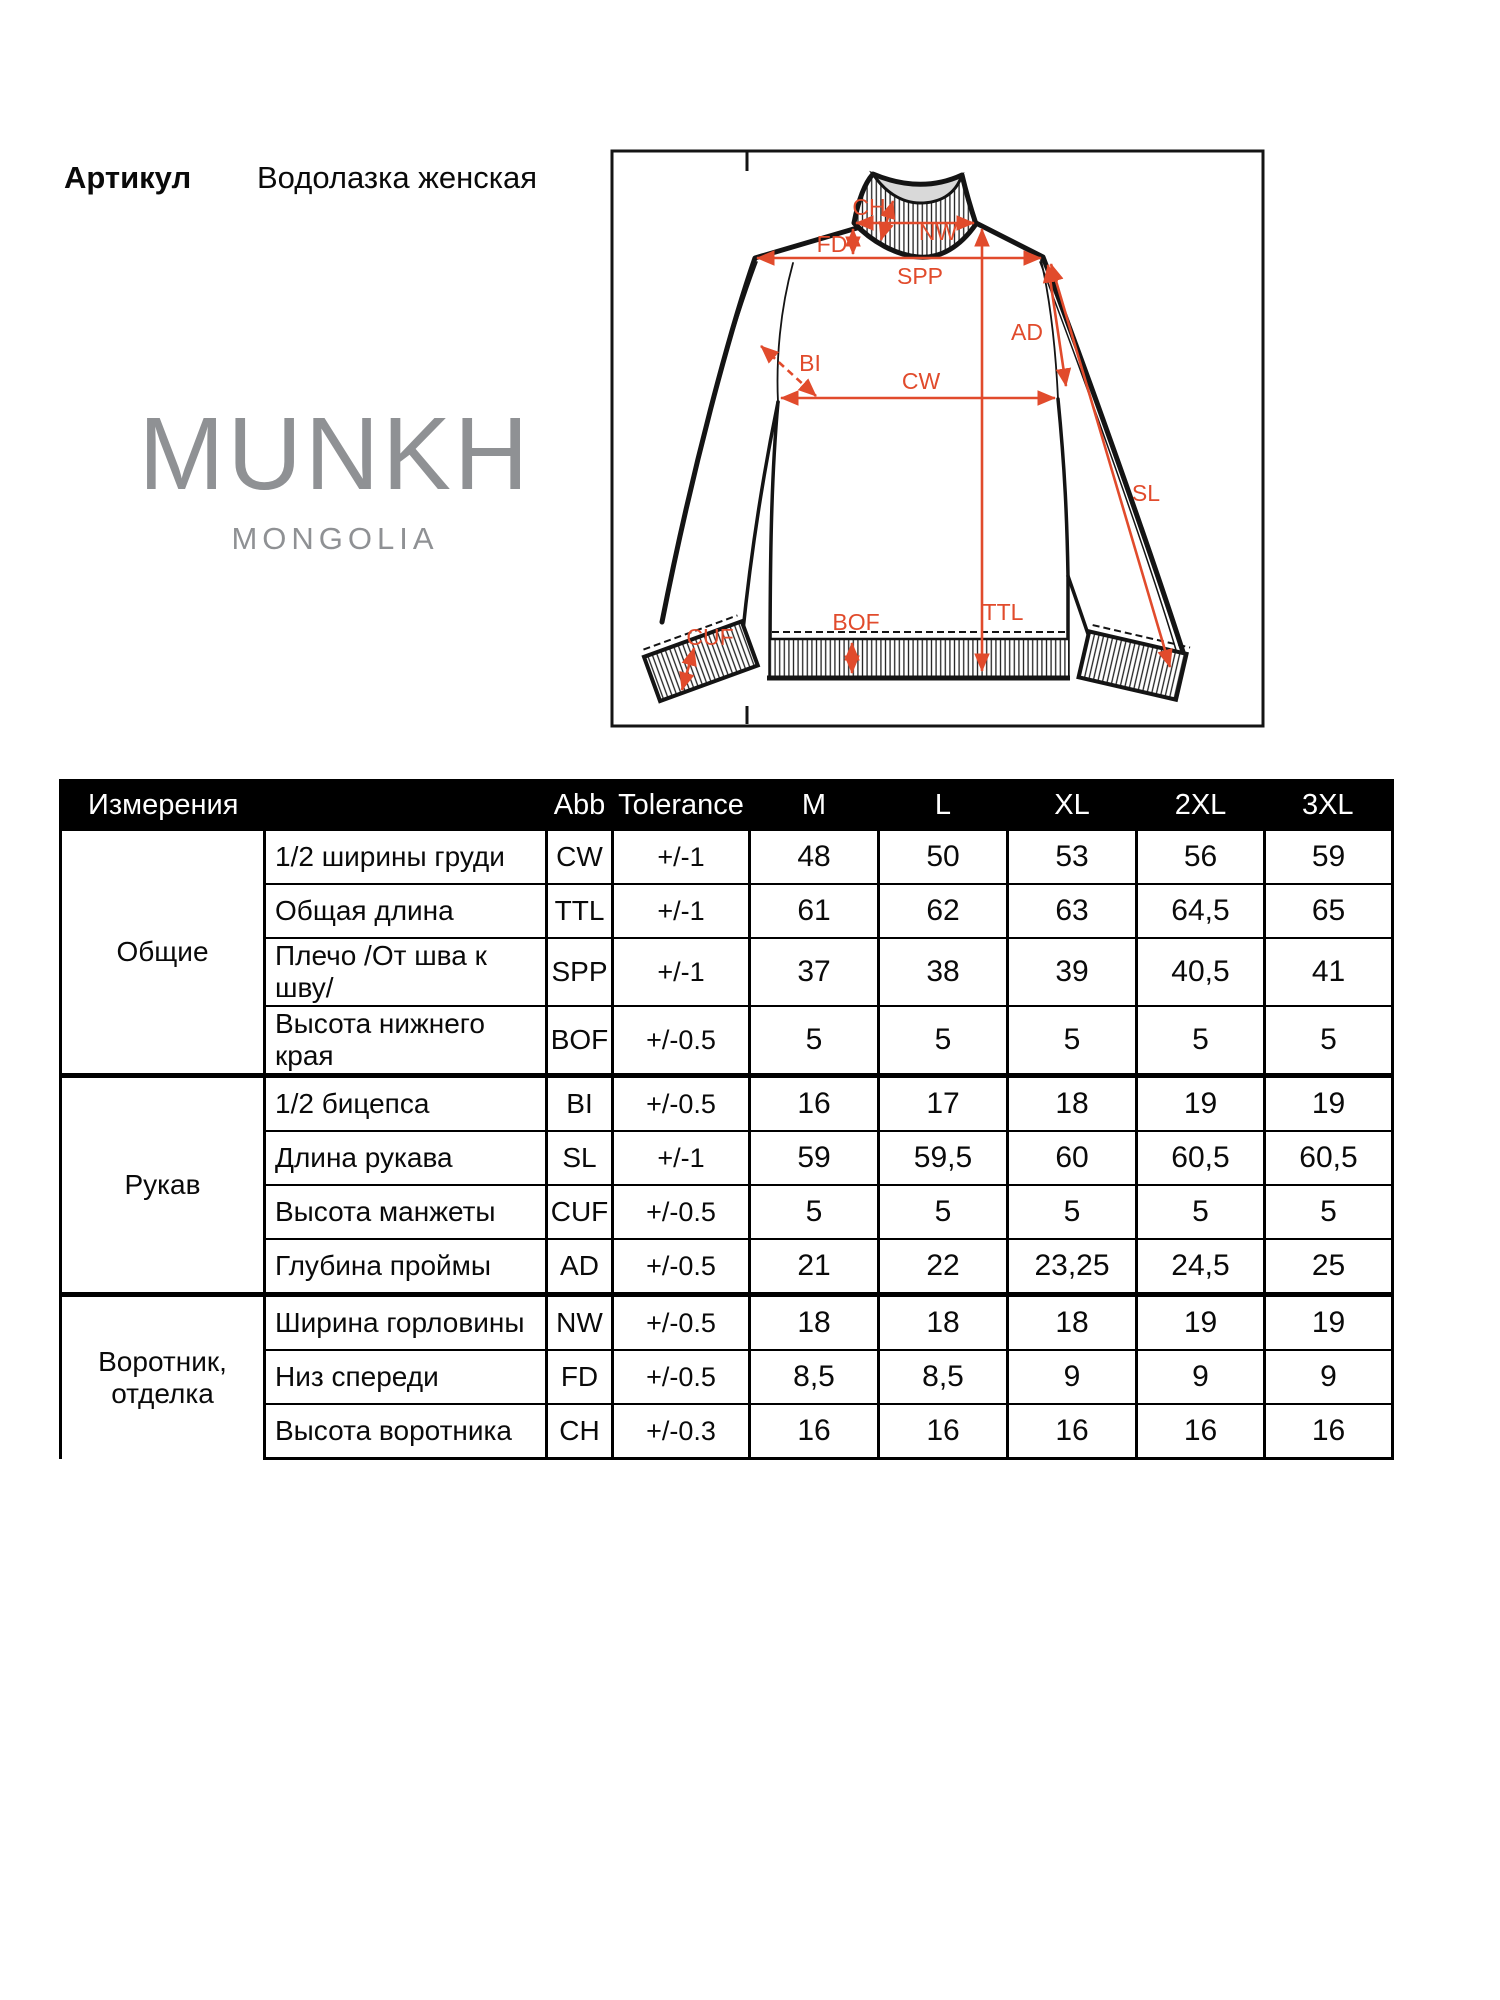 The width and height of the screenshot is (1500, 2000). Describe the element at coordinates (128, 177) in the screenshot. I see `article-label: Артикул` at that location.